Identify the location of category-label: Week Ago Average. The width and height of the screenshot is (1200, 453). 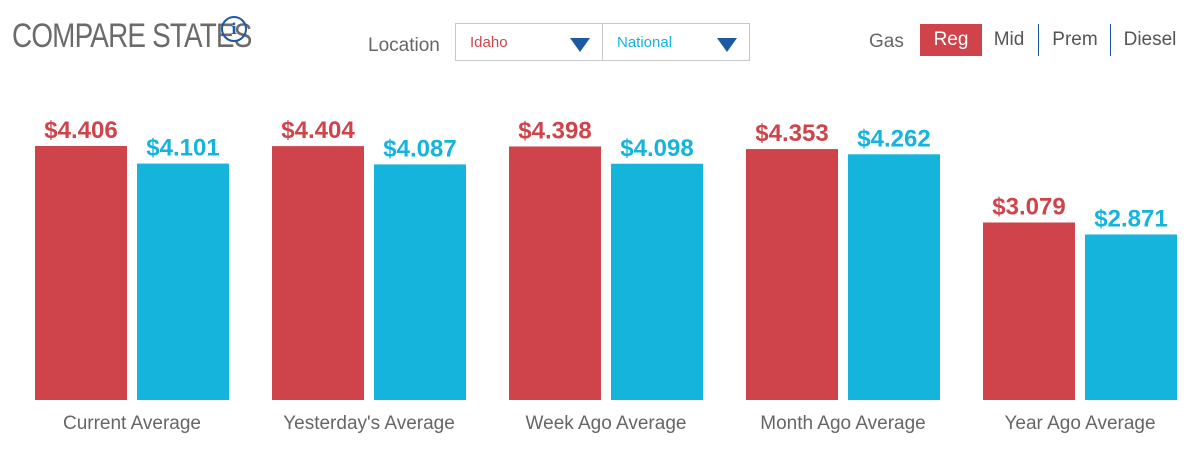
(606, 423).